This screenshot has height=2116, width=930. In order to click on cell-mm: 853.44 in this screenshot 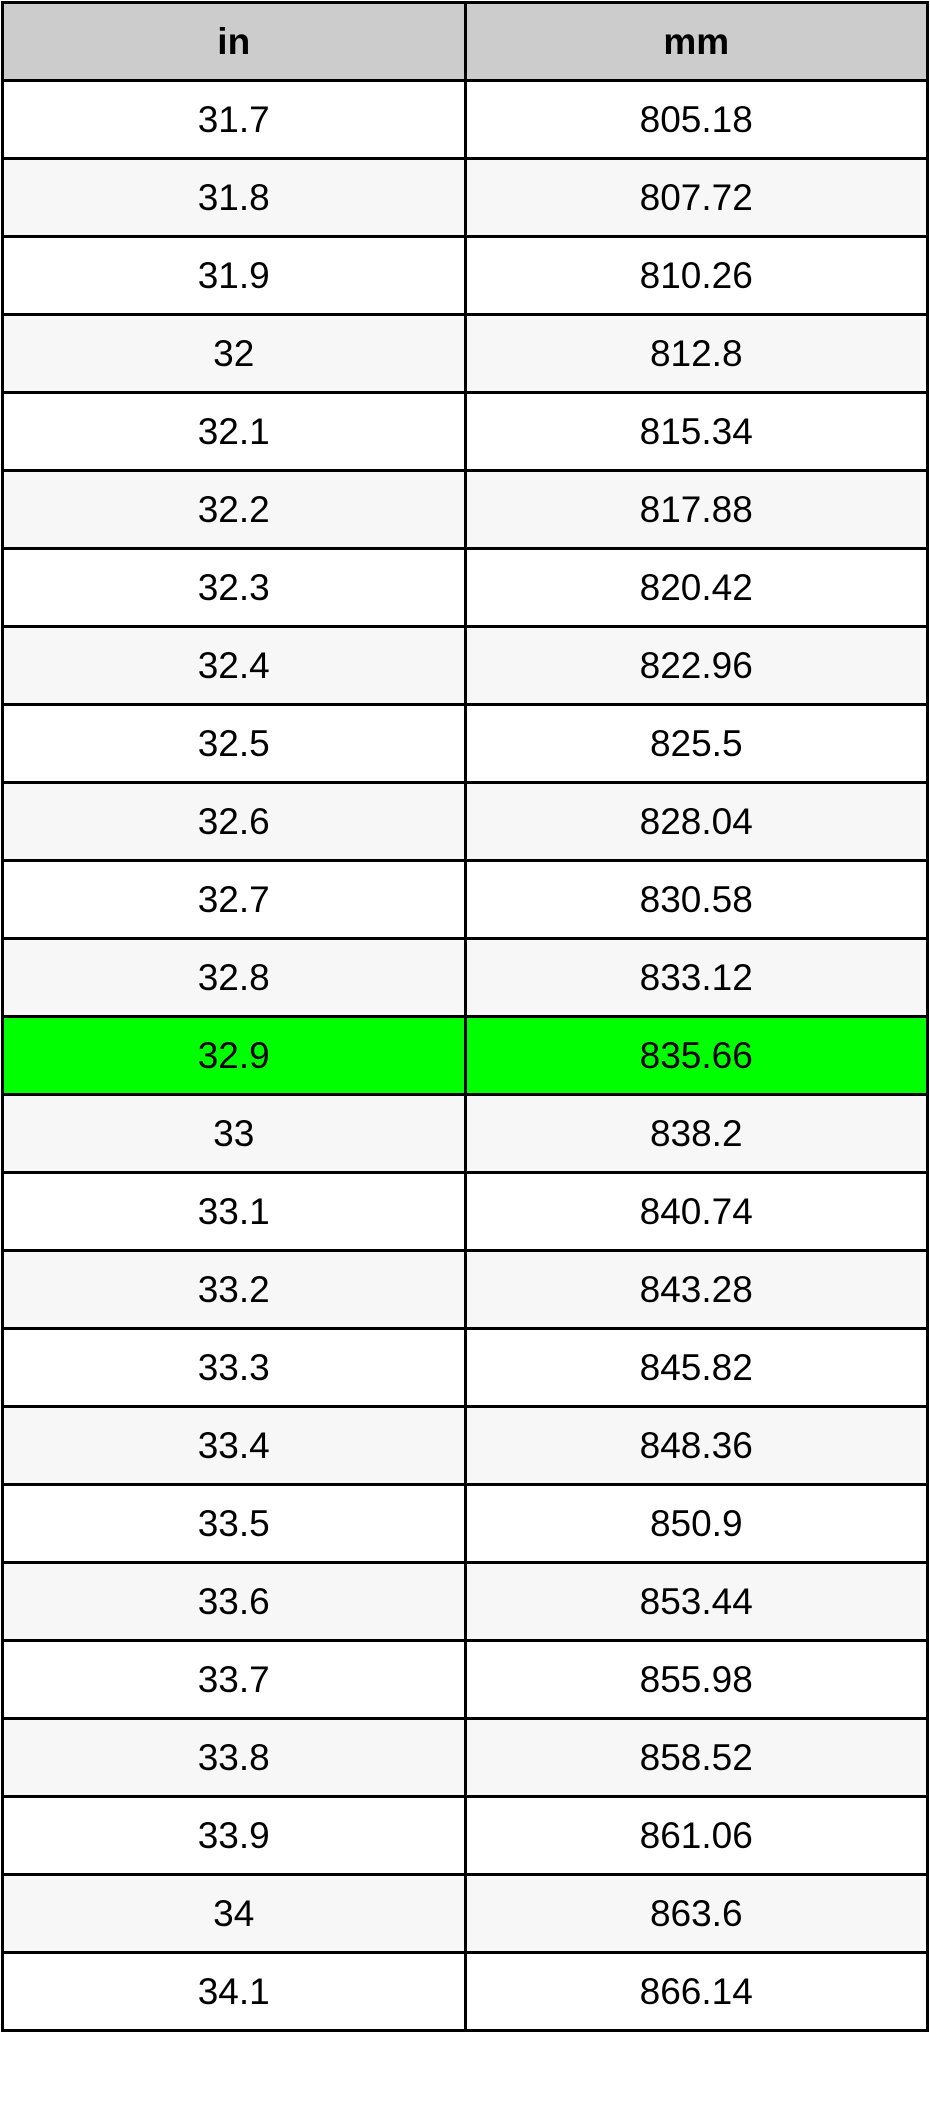, I will do `click(696, 1601)`.